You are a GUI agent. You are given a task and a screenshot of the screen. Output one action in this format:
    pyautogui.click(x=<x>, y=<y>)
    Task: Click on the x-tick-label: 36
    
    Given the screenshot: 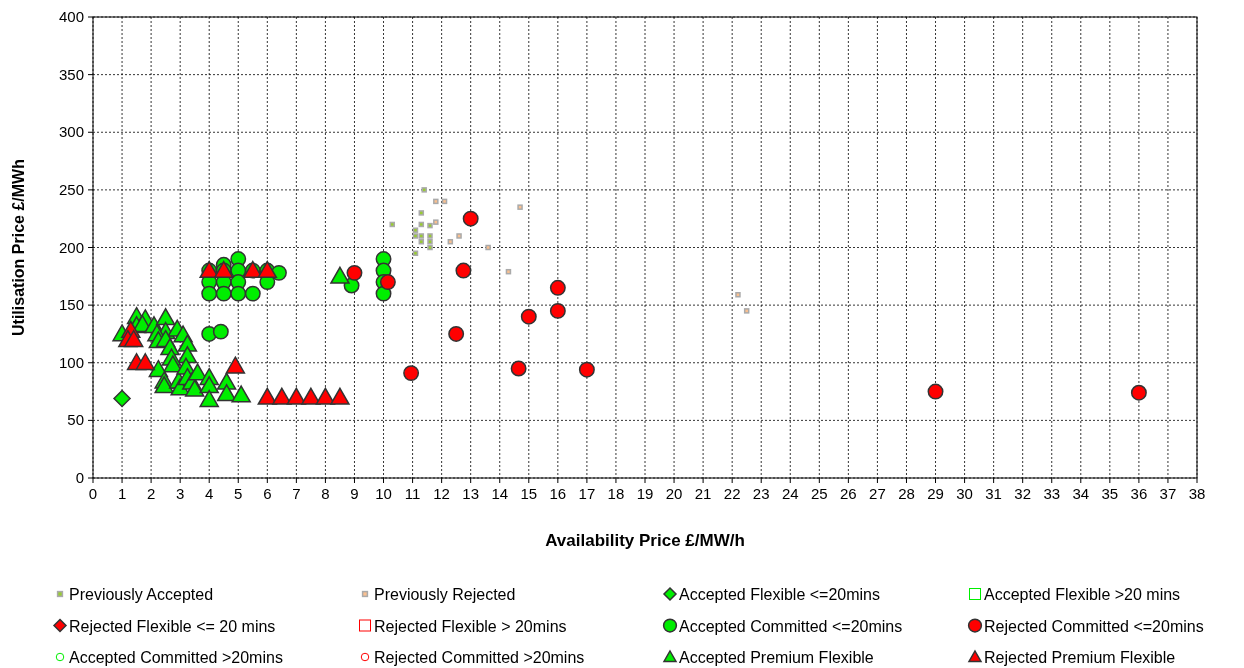 What is the action you would take?
    pyautogui.click(x=1139, y=493)
    